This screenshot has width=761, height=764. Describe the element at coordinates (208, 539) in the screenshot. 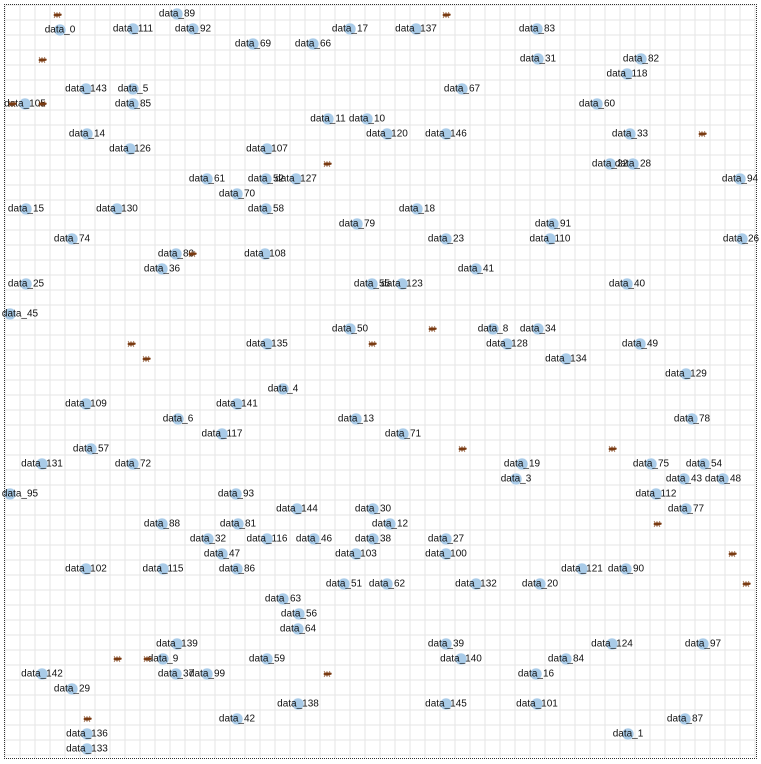

I see `node-data-32: data_32` at that location.